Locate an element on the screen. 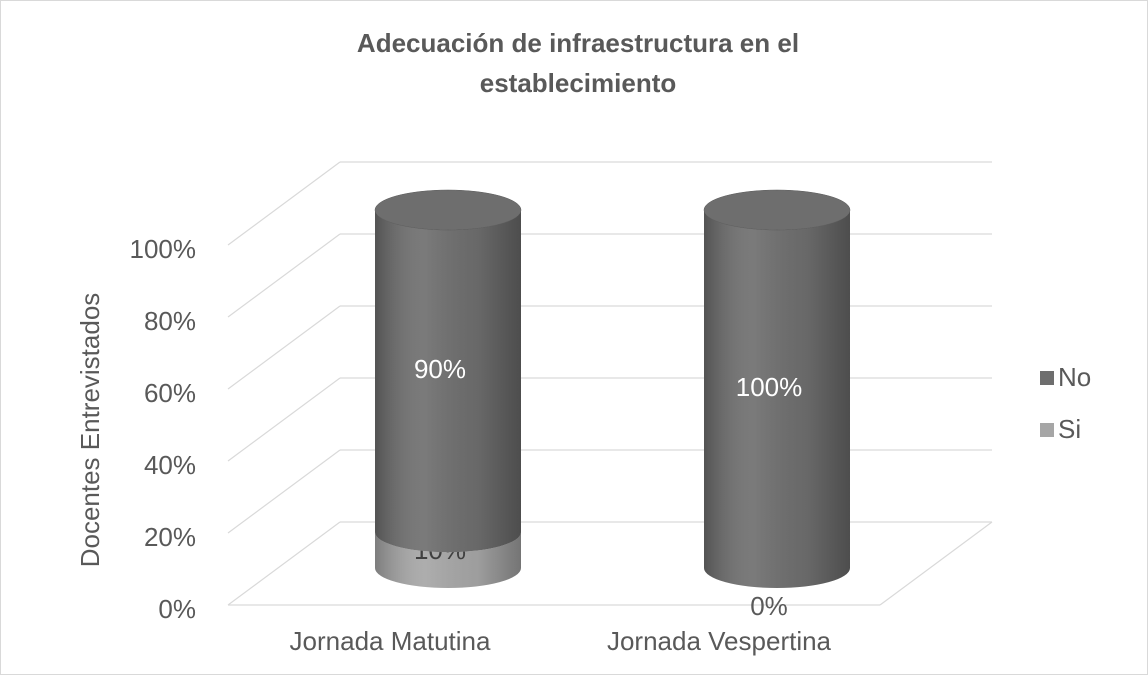 The image size is (1148, 675). y-tick-label: 0% is located at coordinates (177, 609).